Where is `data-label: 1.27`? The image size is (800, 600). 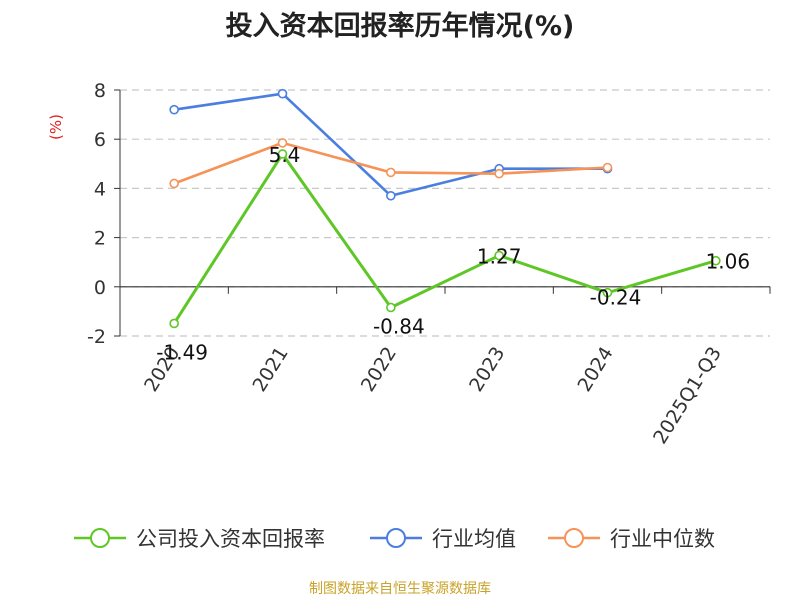 data-label: 1.27 is located at coordinates (499, 257).